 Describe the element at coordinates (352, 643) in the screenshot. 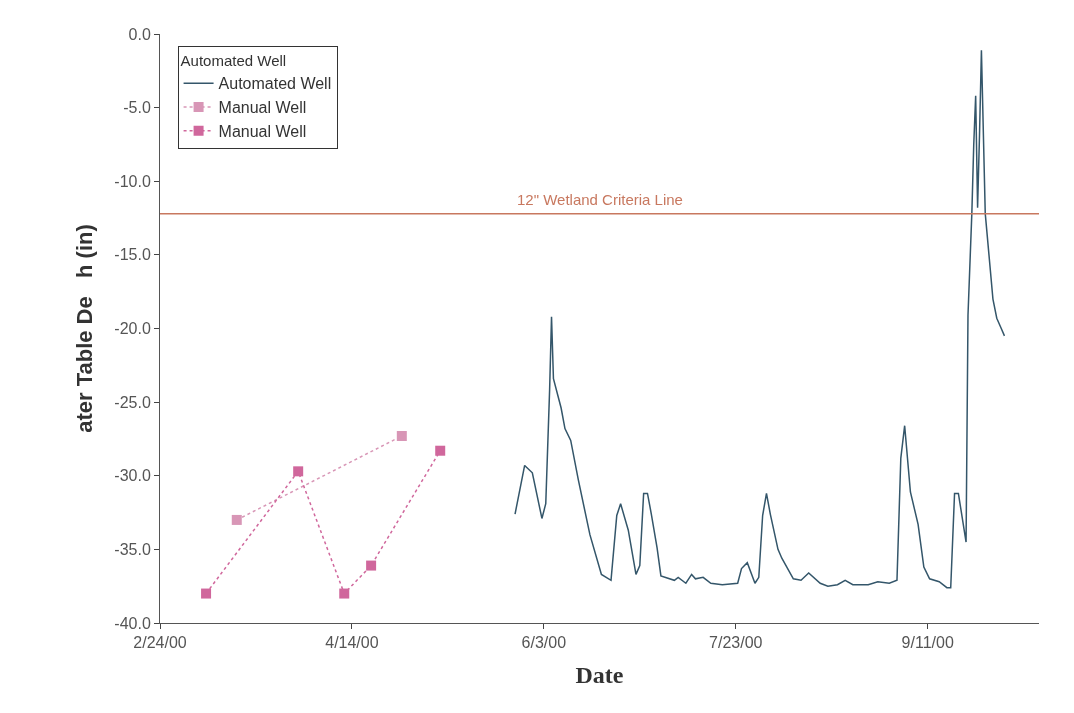

I see `x-tick-label: 4/14/00` at that location.